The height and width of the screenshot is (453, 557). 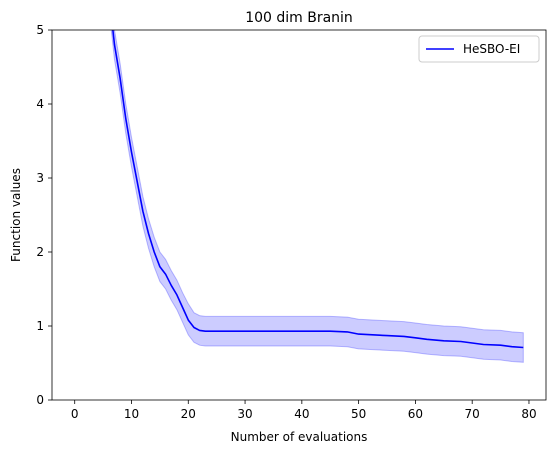 What do you see at coordinates (358, 414) in the screenshot?
I see `x-tick-label: 50` at bounding box center [358, 414].